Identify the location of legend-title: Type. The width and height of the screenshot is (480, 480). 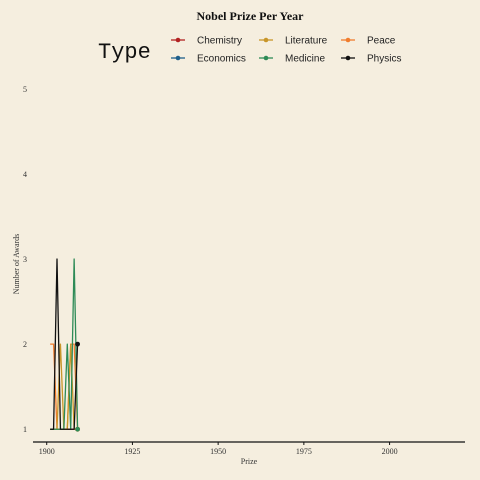
(124, 52).